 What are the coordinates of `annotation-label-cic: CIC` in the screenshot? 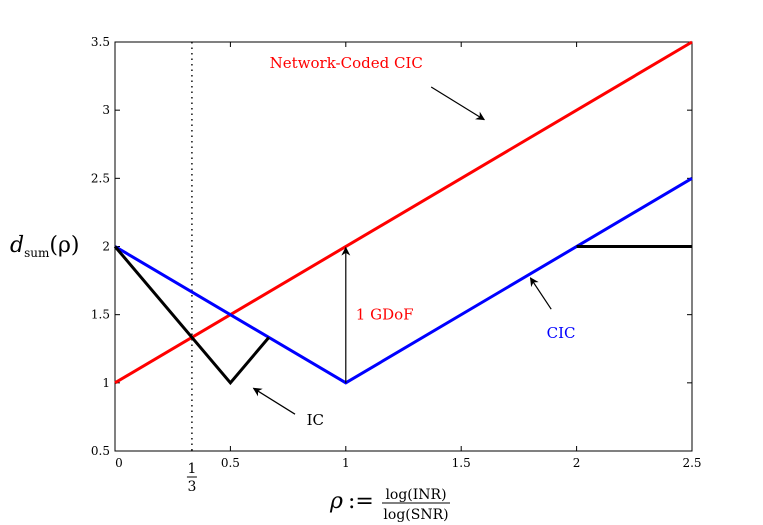 It's located at (561, 333).